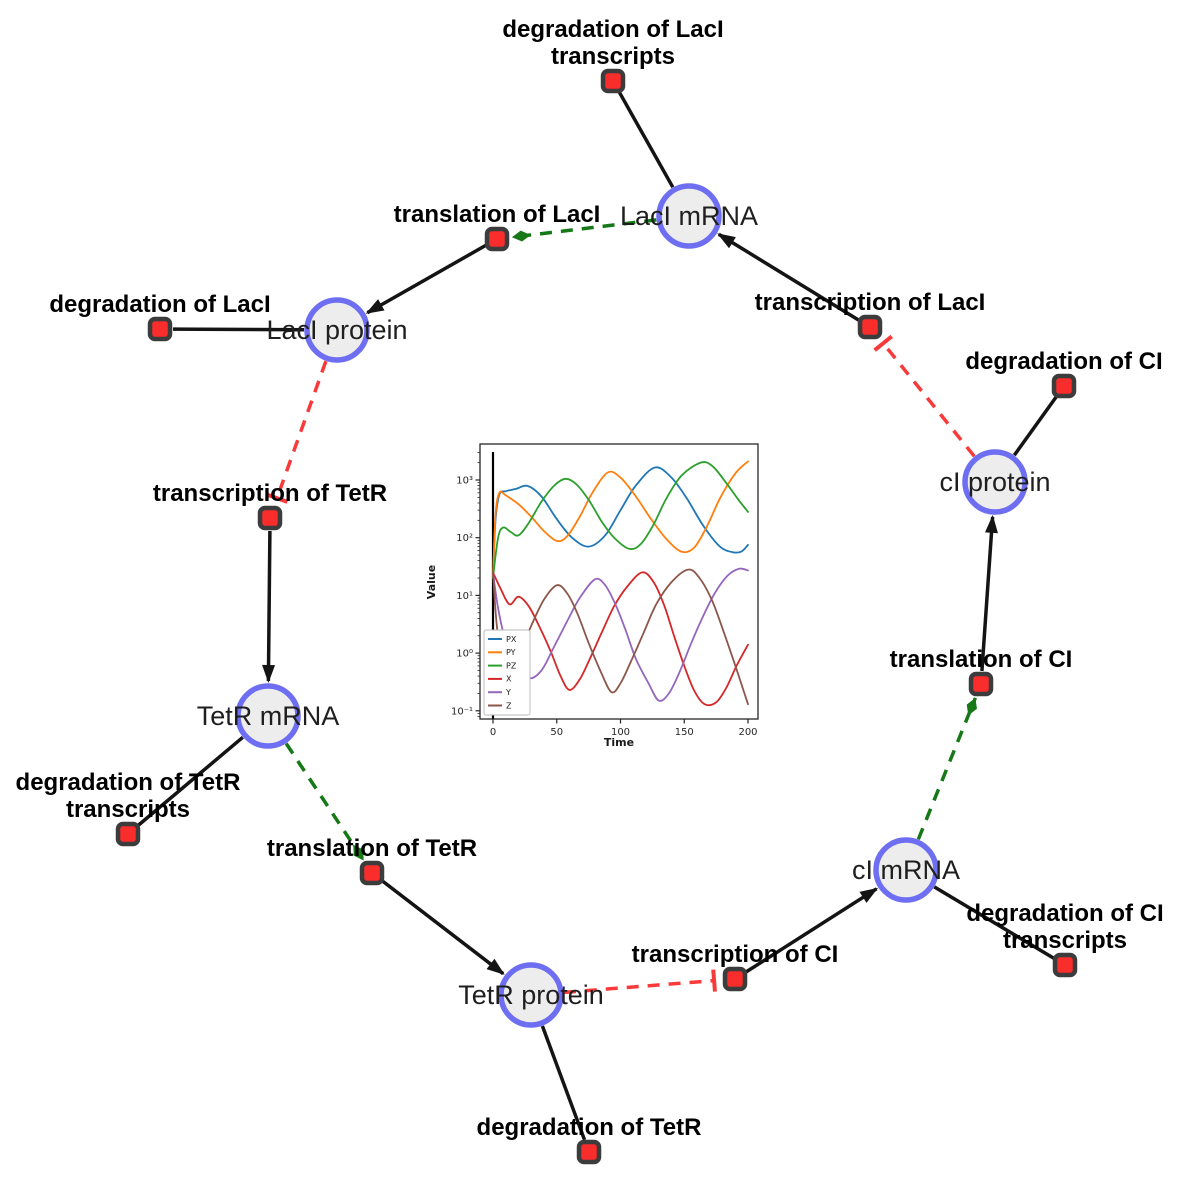 This screenshot has height=1200, width=1189. Describe the element at coordinates (509, 679) in the screenshot. I see `legend-label-x: X` at that location.